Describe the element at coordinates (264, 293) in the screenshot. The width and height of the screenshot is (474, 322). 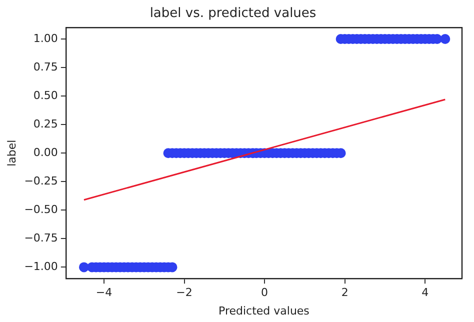
I see `x-tick-label: 0` at that location.